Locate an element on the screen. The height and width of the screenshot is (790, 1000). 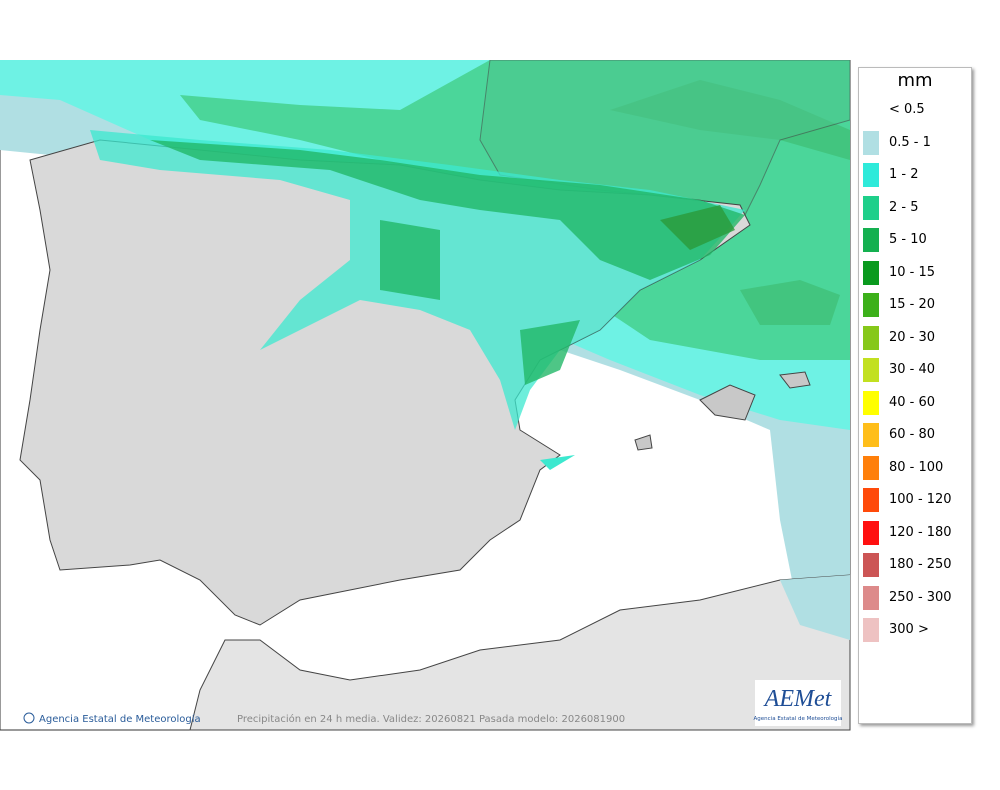
legend-label: 80 - 100 is located at coordinates (916, 467).